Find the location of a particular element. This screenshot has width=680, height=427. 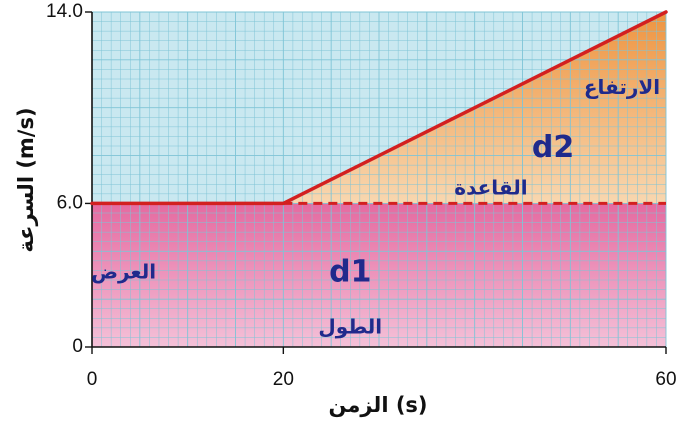

annotation-label: العرض is located at coordinates (123, 271).